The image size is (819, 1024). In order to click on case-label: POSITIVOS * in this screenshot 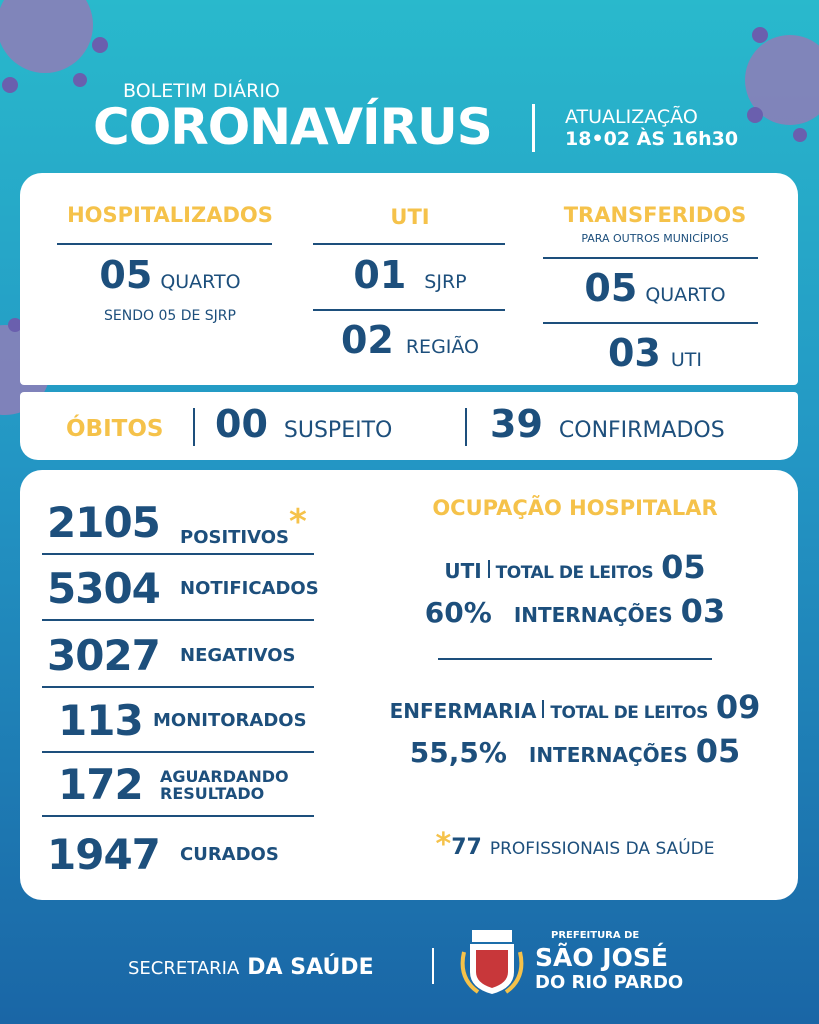, I will do `click(243, 527)`.